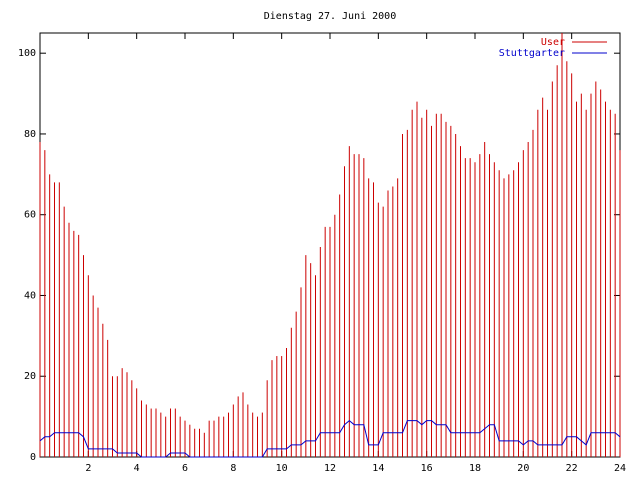  I want to click on legend-label: User, so click(553, 42).